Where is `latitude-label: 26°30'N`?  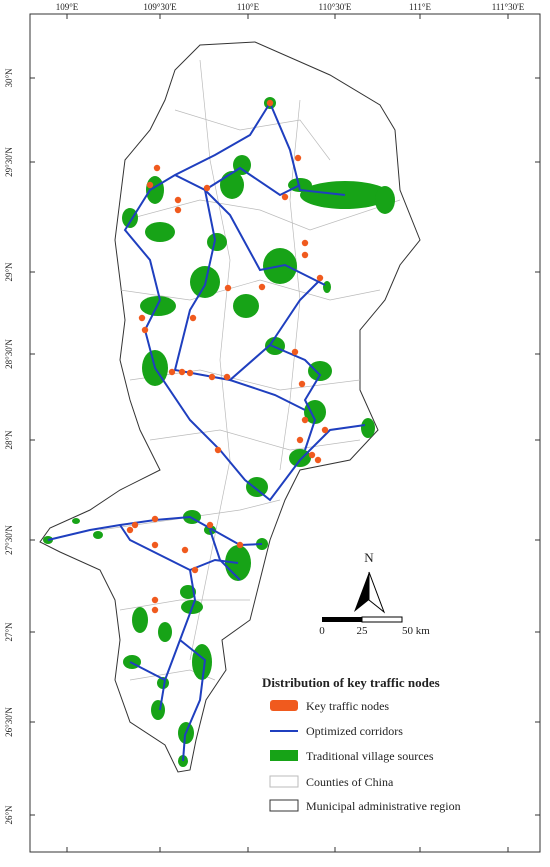 latitude-label: 26°30'N is located at coordinates (9, 722).